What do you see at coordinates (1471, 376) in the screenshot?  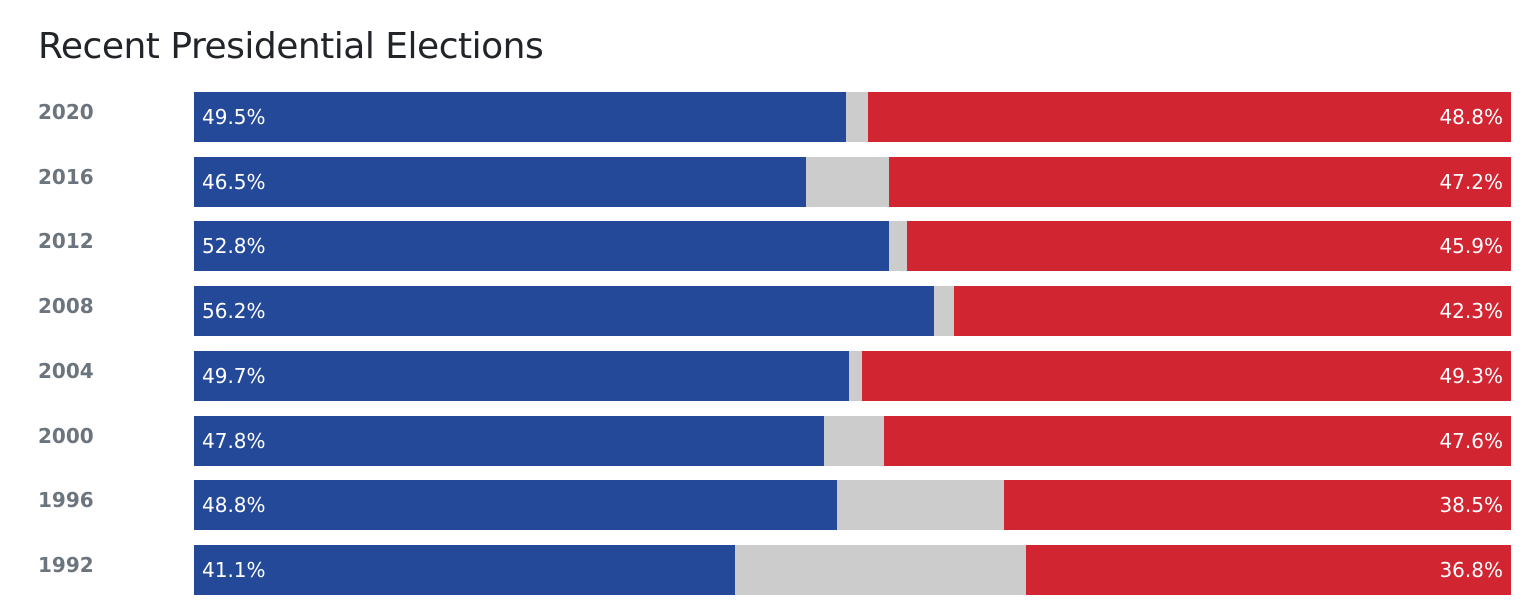 I see `data-label-republican: 49.3%` at bounding box center [1471, 376].